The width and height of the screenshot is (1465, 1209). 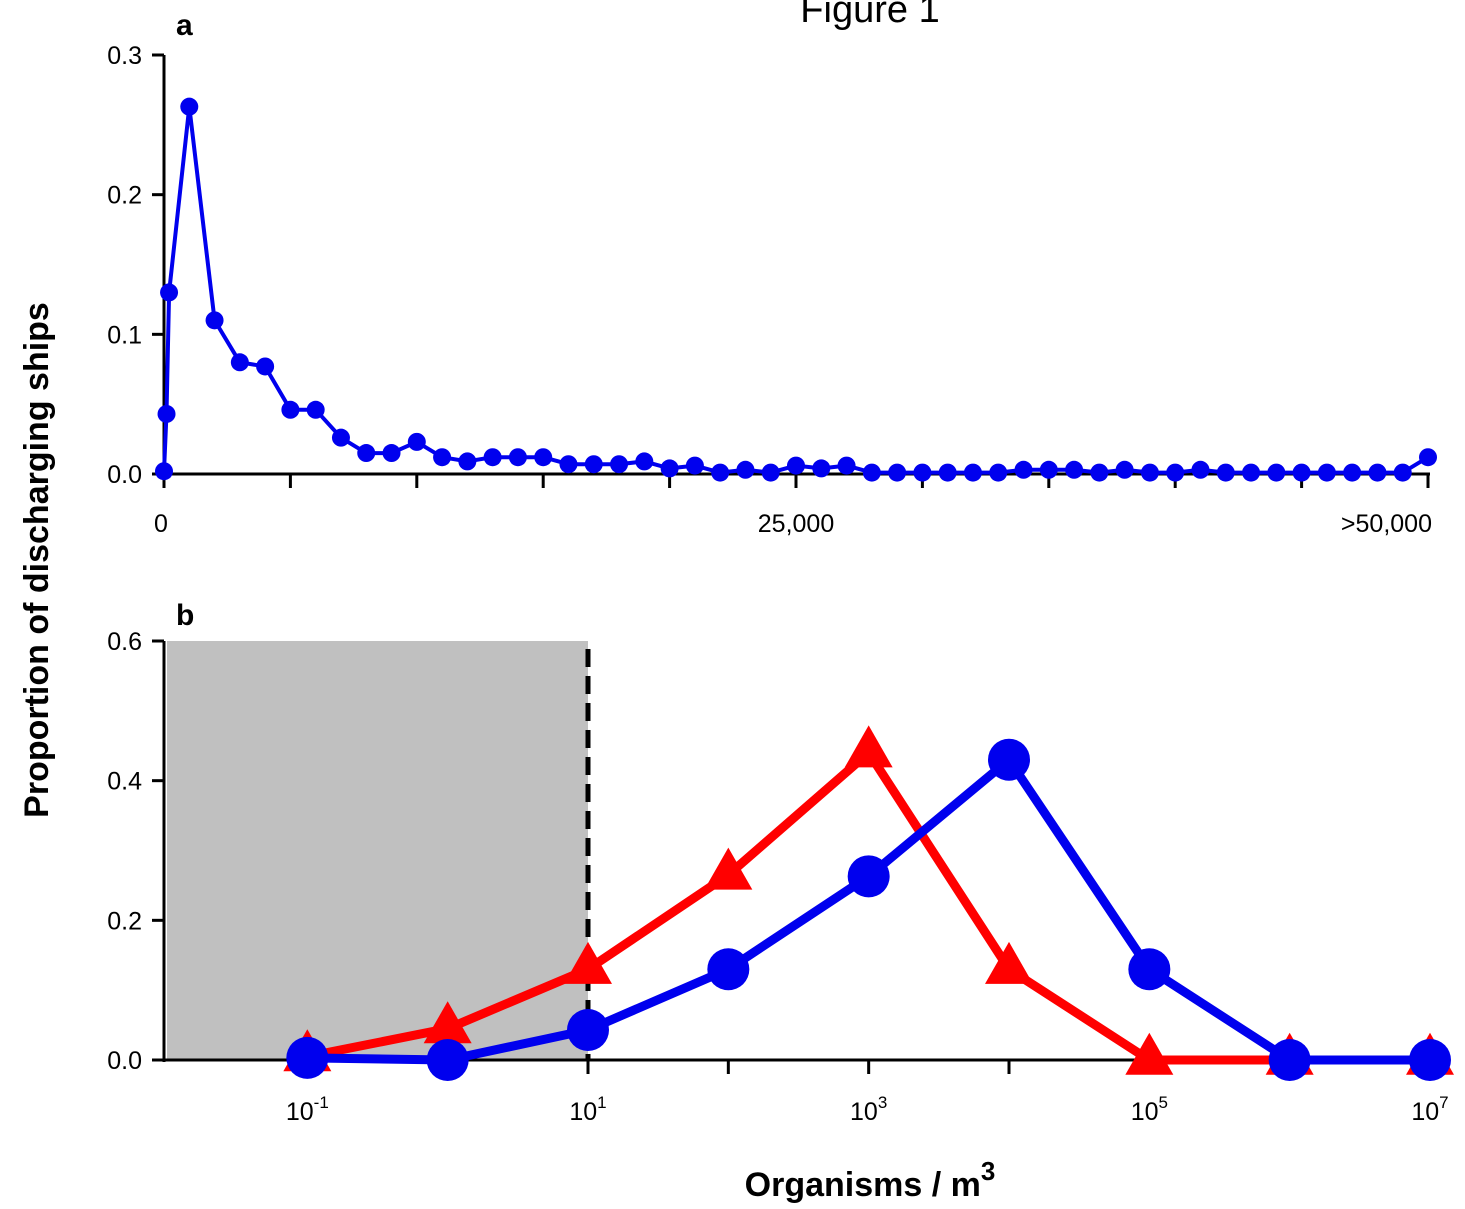 I want to click on panel-b-shaded-region, so click(x=379, y=850).